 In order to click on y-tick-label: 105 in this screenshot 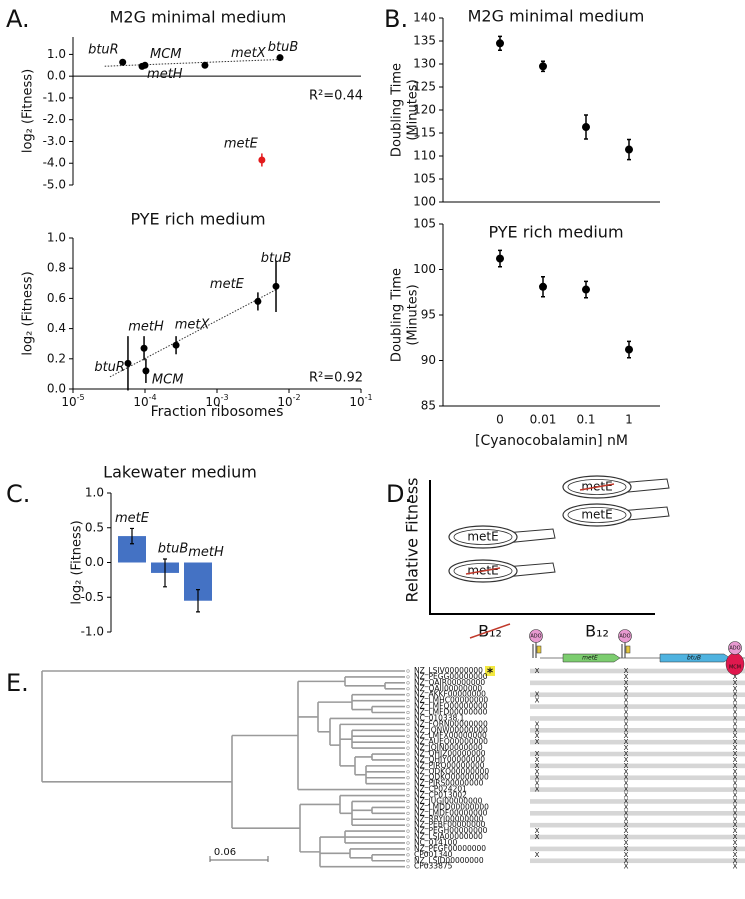, I will do `click(424, 179)`.